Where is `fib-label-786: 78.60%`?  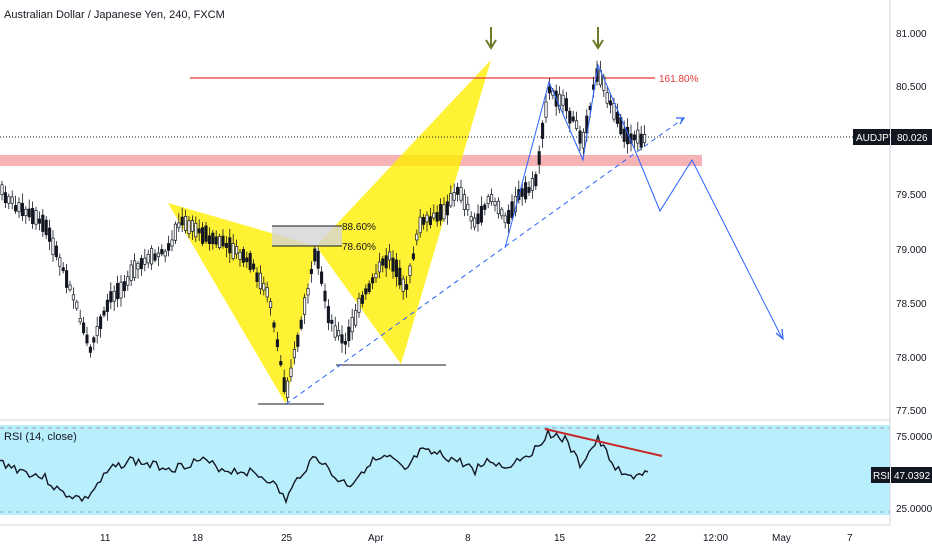 fib-label-786: 78.60% is located at coordinates (359, 247).